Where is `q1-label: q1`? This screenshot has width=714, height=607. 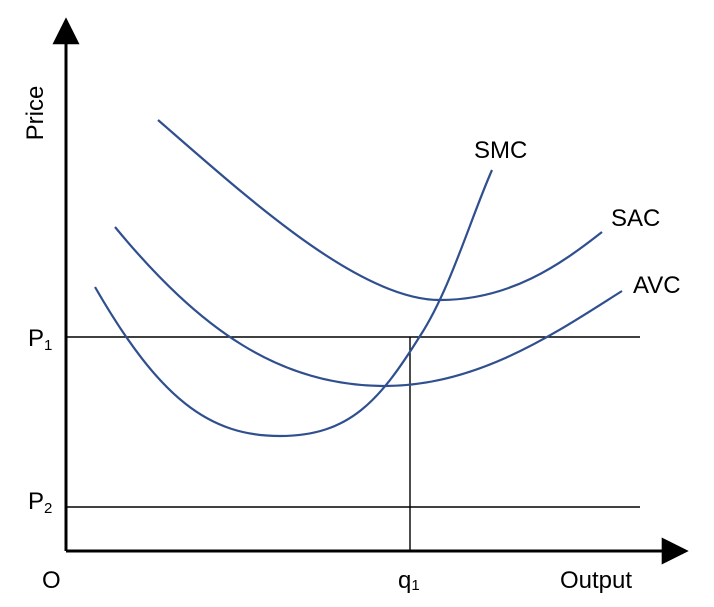
q1-label: q1 is located at coordinates (409, 580).